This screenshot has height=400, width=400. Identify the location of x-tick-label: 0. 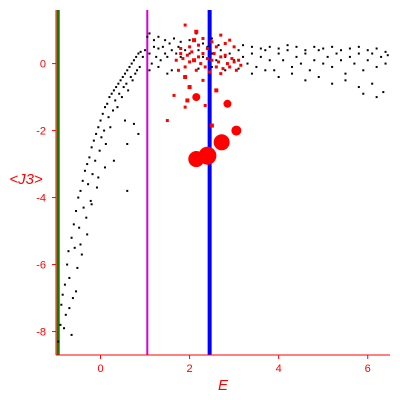
(100, 369).